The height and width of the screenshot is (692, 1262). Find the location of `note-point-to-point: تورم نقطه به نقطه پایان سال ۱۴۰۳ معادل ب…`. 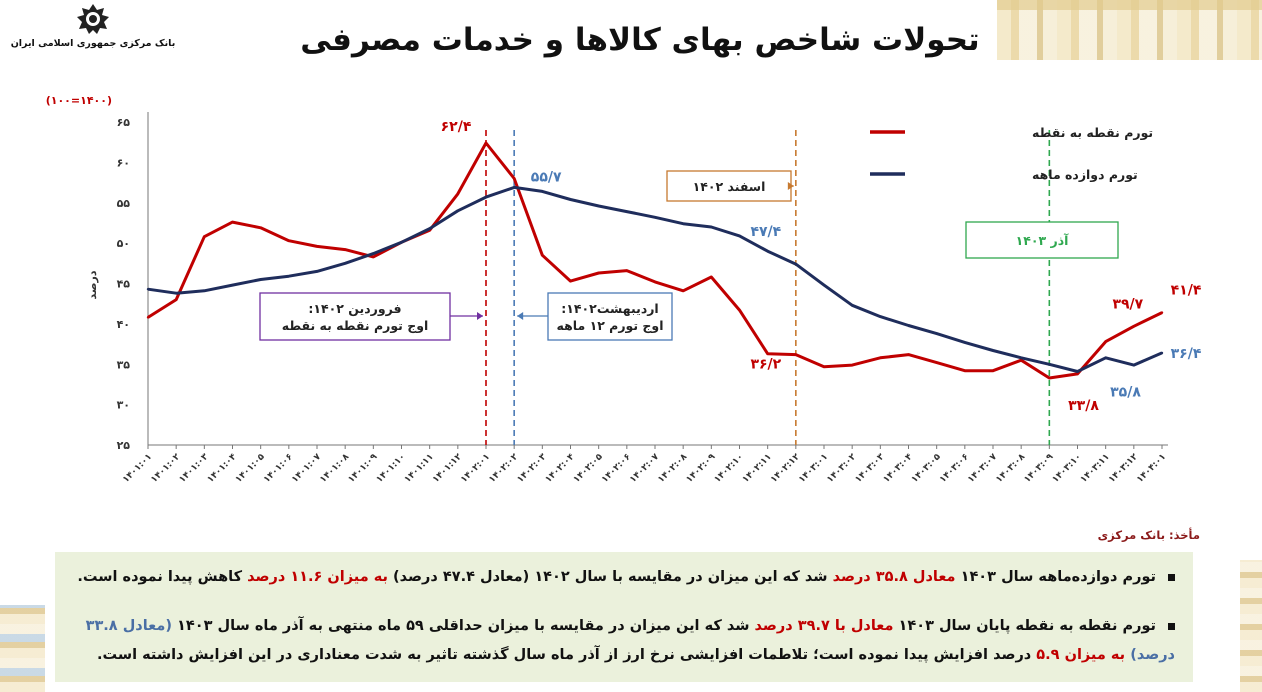

note-point-to-point: تورم نقطه به نقطه پایان سال ۱۴۰۳ معادل ب… is located at coordinates (625, 641).